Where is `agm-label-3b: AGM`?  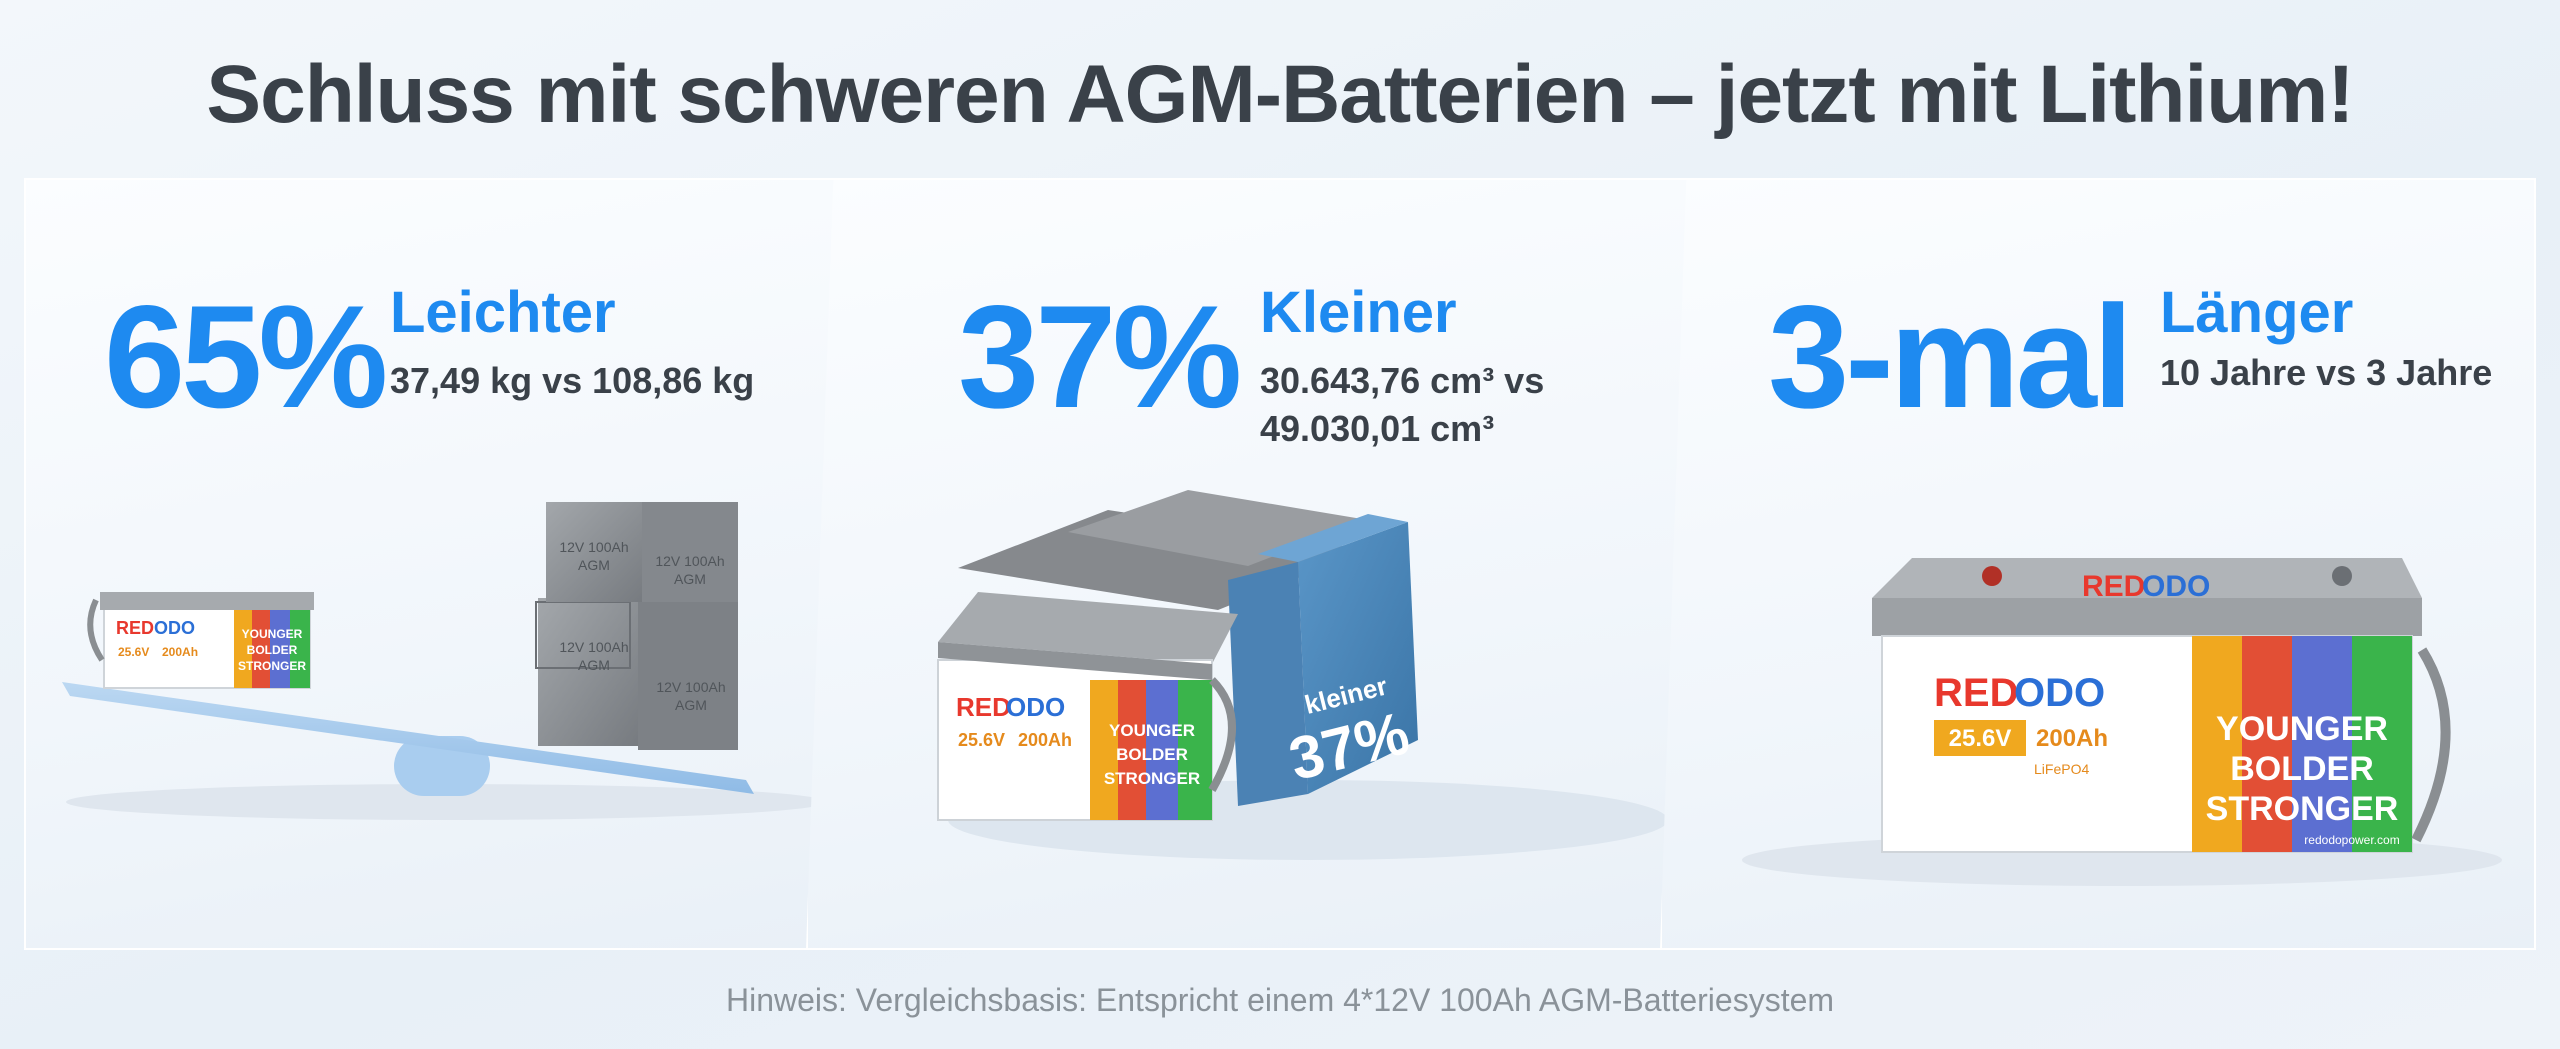 agm-label-3b: AGM is located at coordinates (594, 565).